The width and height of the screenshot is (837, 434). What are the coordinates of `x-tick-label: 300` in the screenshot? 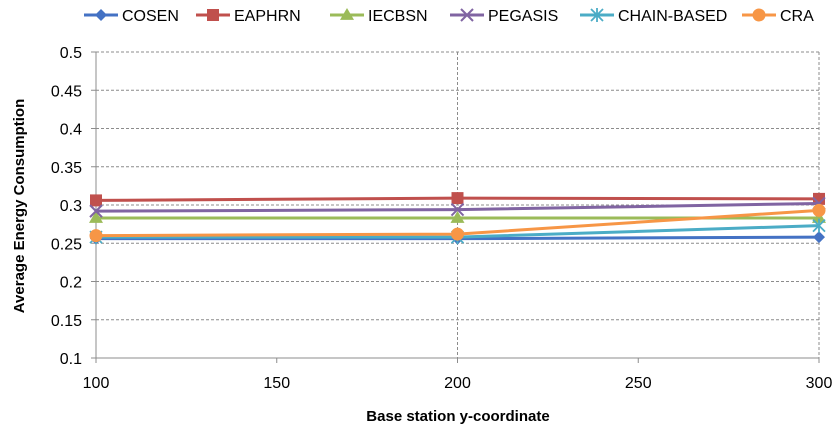 It's located at (819, 383).